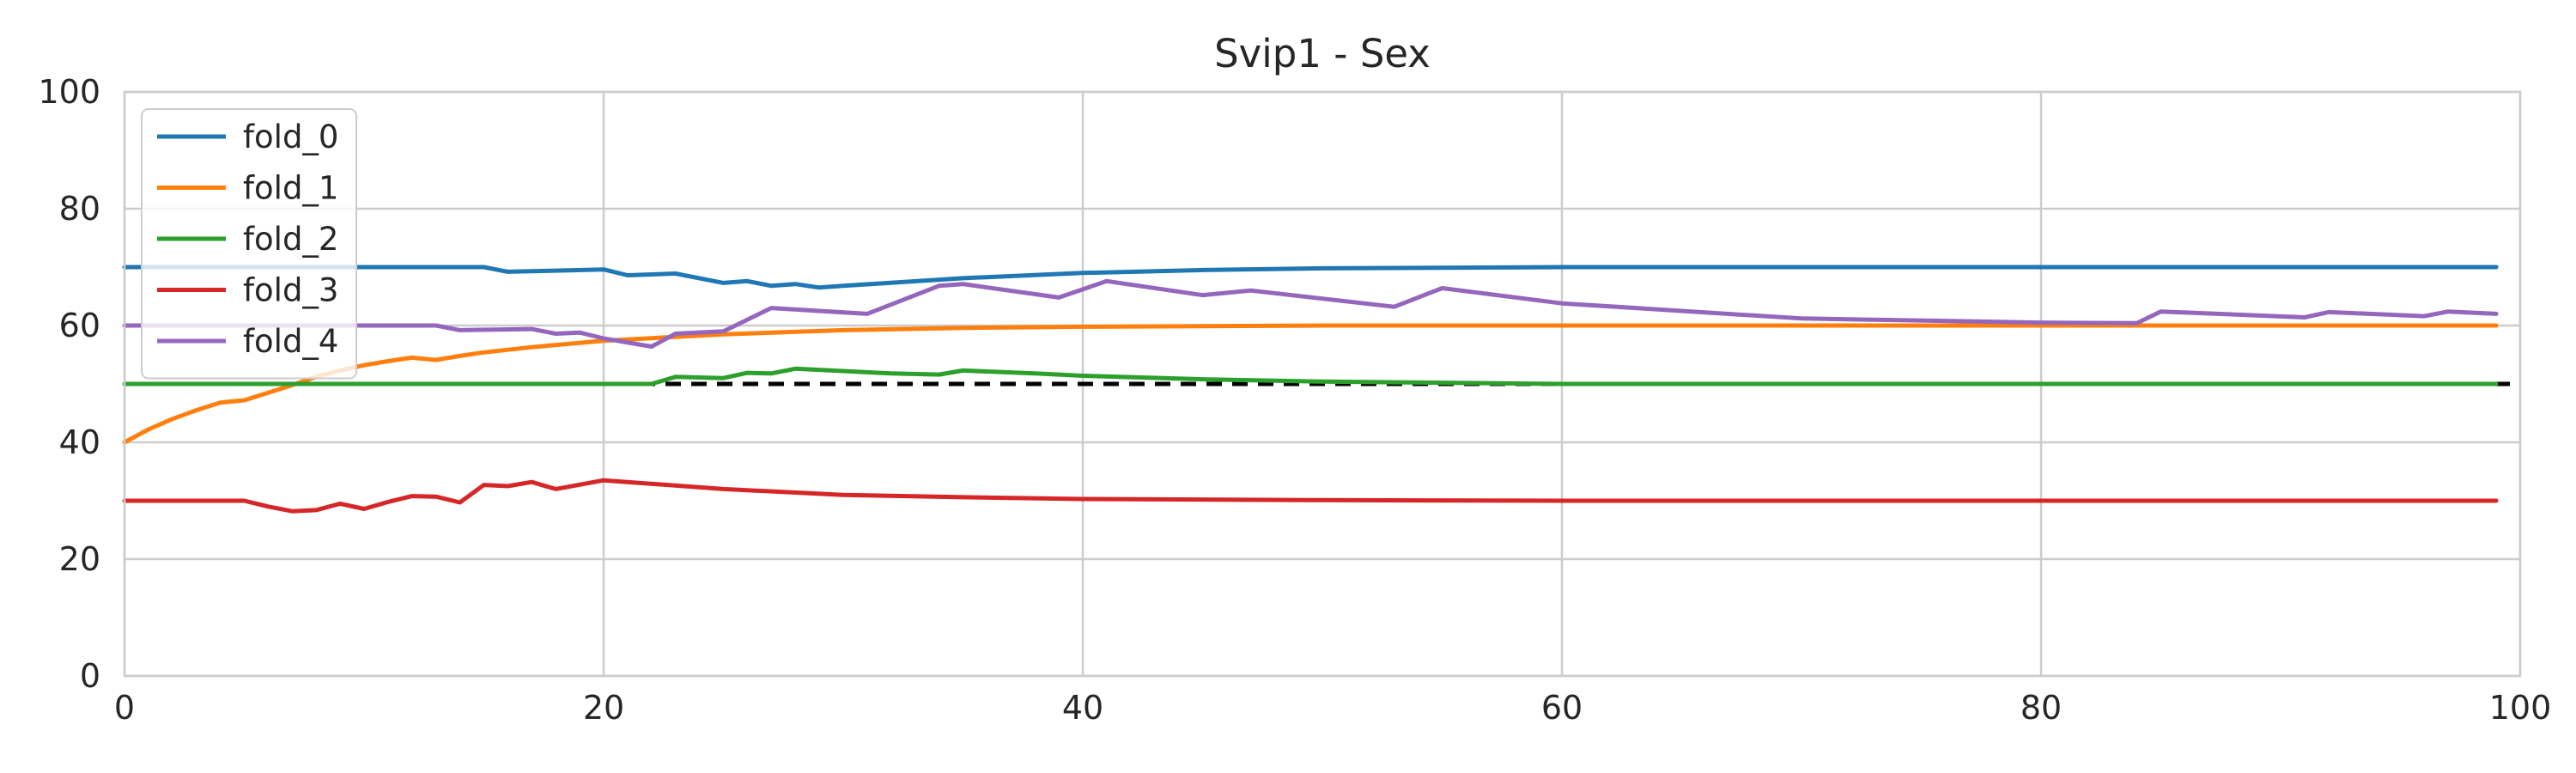  Describe the element at coordinates (603, 708) in the screenshot. I see `x-tick-label: 20` at that location.